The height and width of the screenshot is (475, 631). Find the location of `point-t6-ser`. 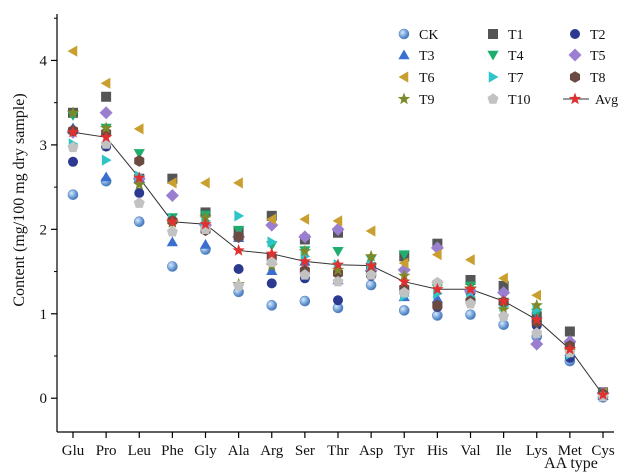

point-t6-ser is located at coordinates (304, 219).